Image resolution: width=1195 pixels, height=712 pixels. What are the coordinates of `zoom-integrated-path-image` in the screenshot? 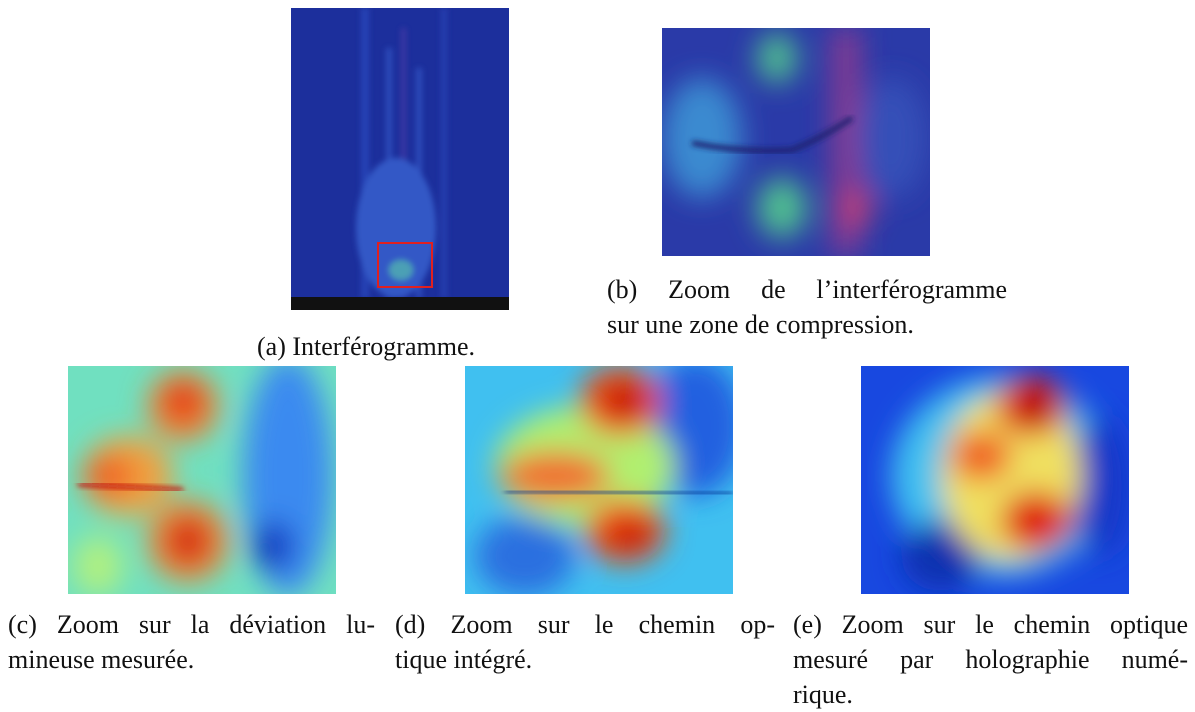 It's located at (599, 480).